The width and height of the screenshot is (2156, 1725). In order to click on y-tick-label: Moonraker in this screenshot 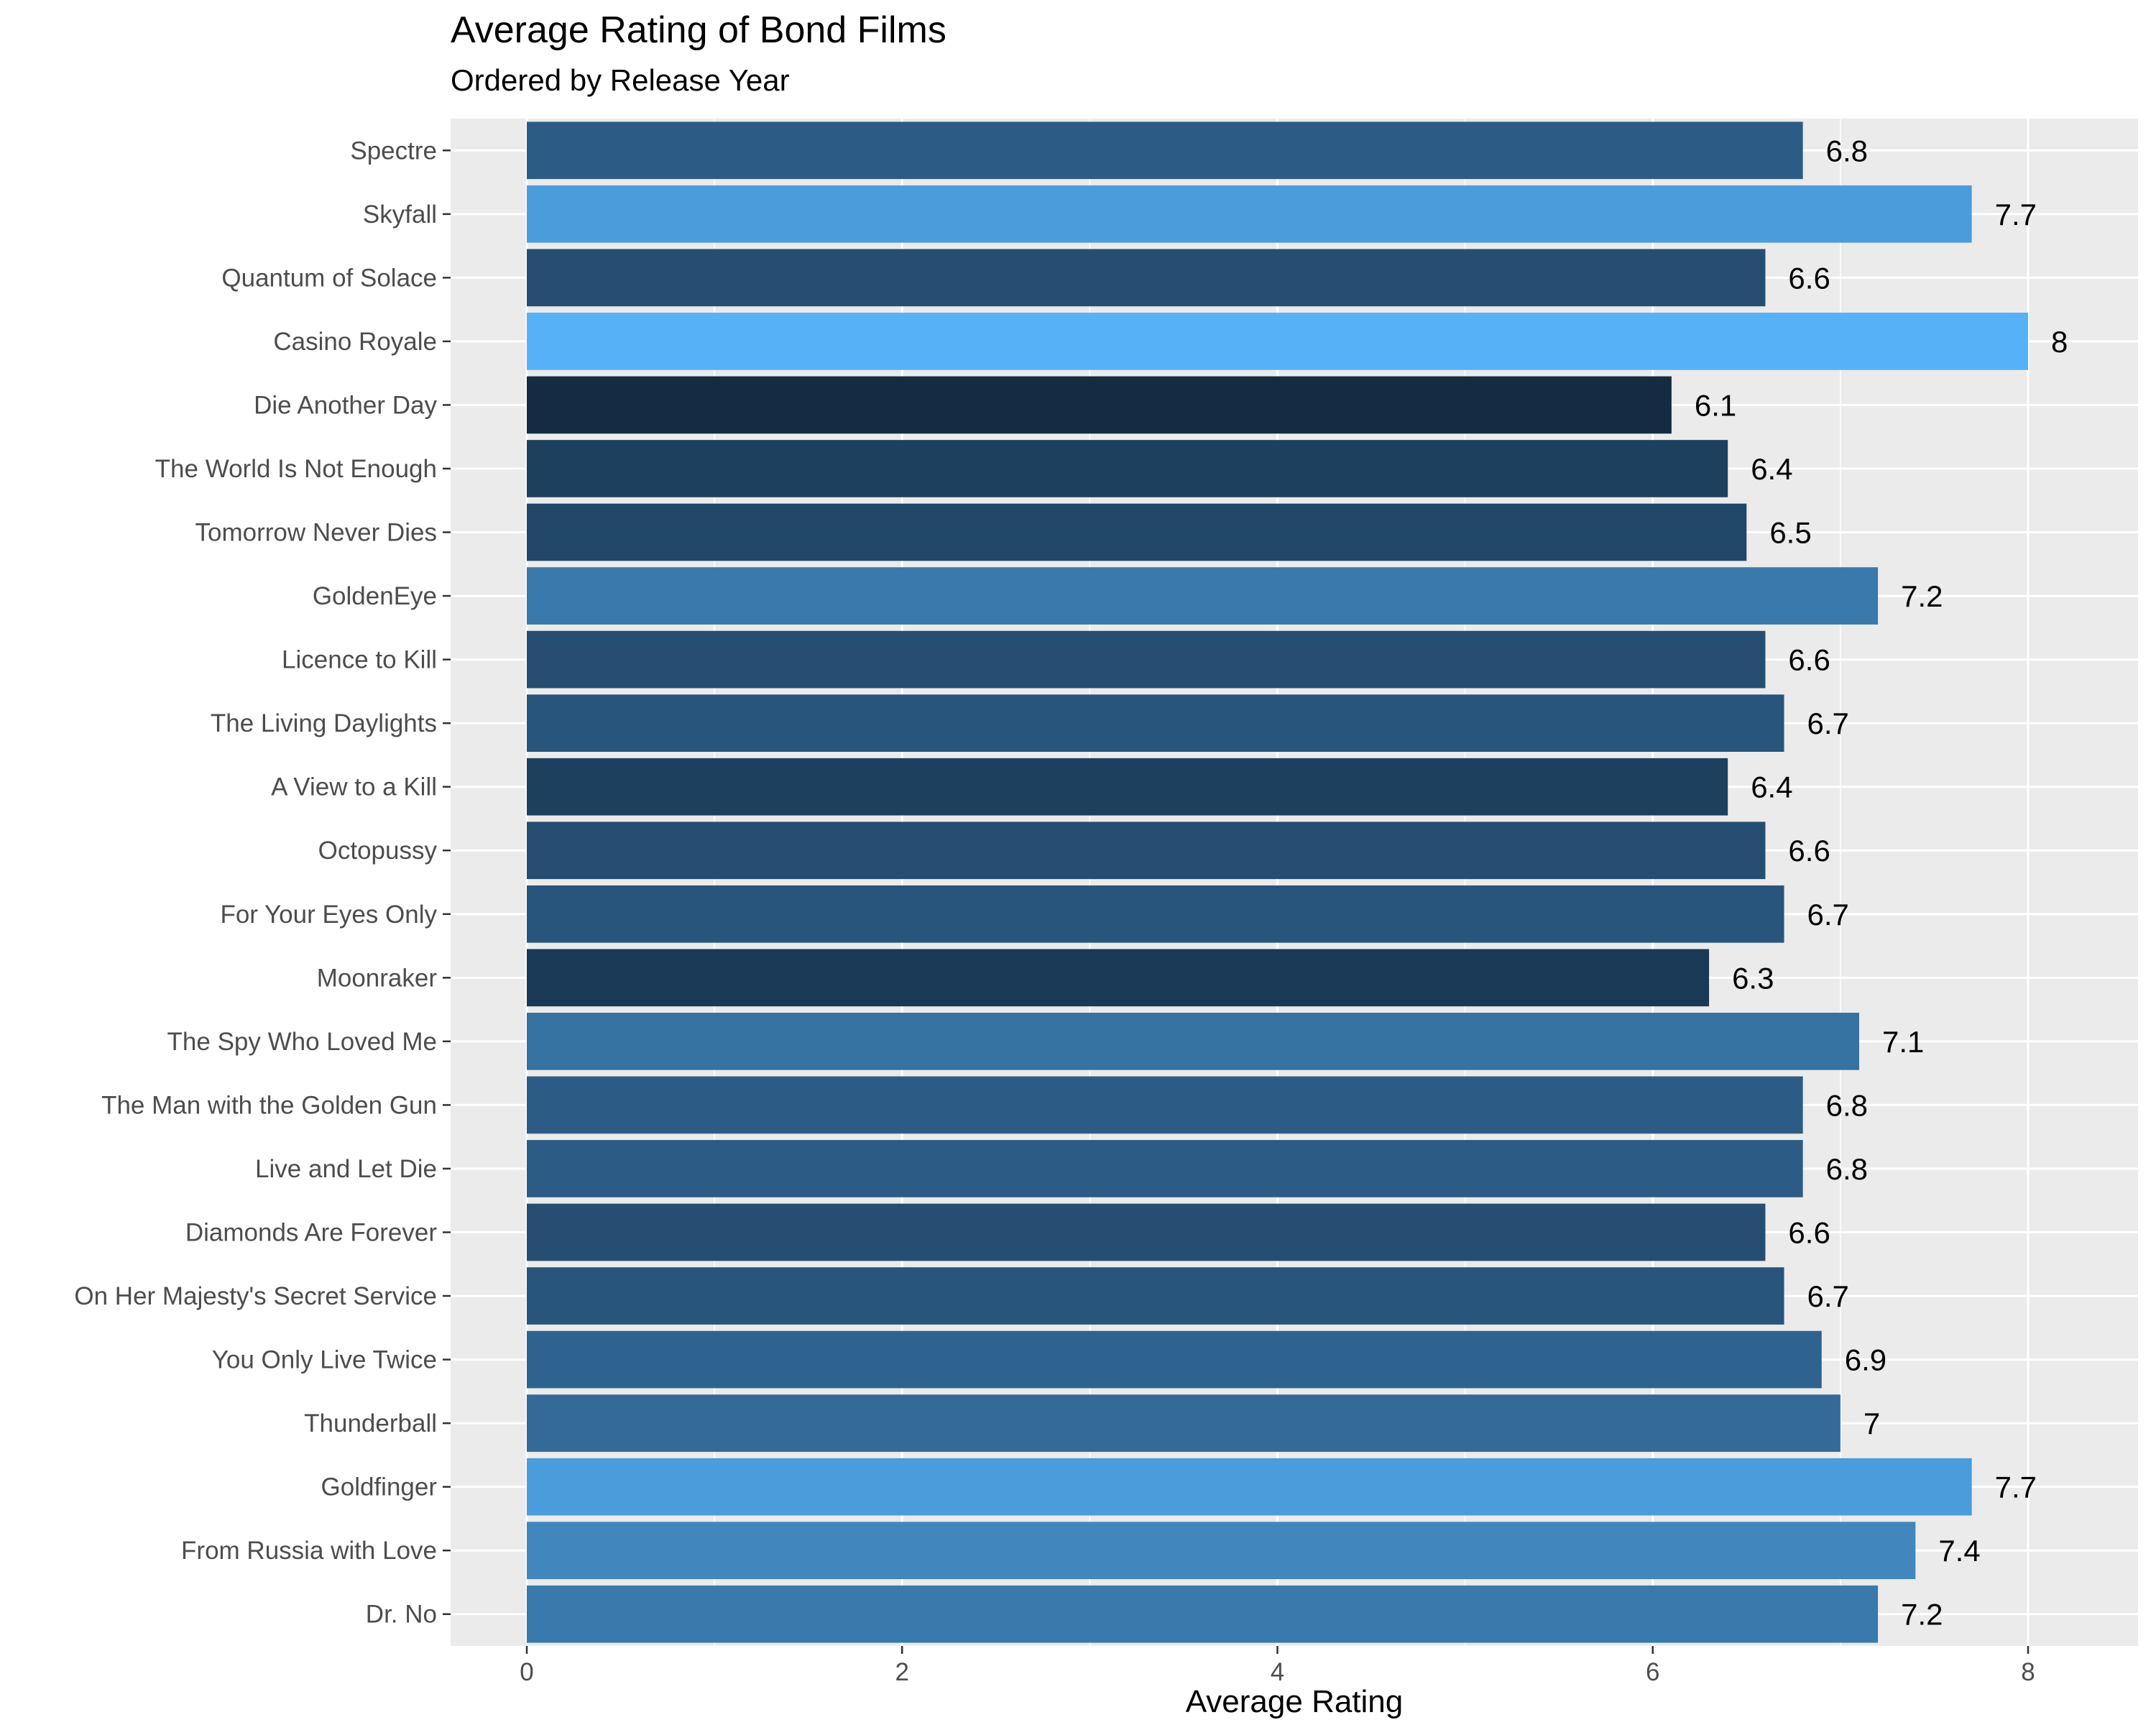, I will do `click(377, 978)`.